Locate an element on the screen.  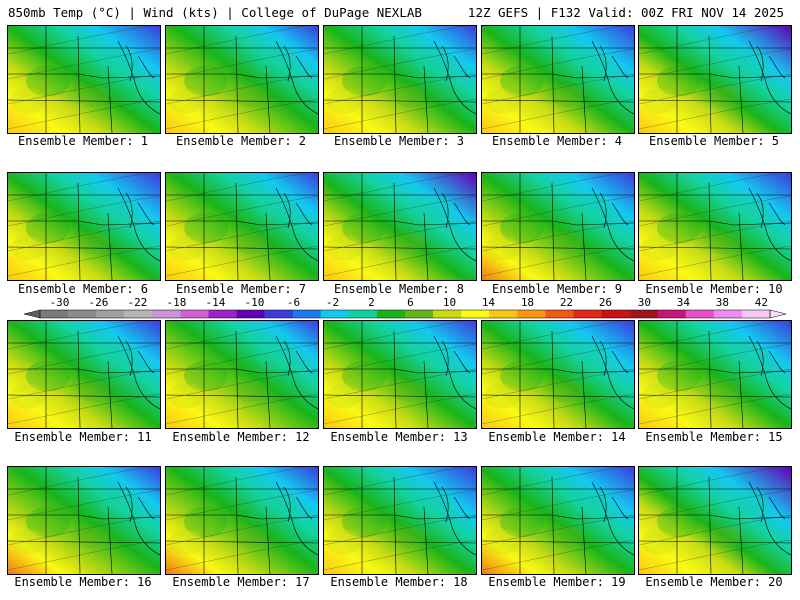
ensemble-member-8-label: Ensemble Member: 8 is located at coordinates (399, 289).